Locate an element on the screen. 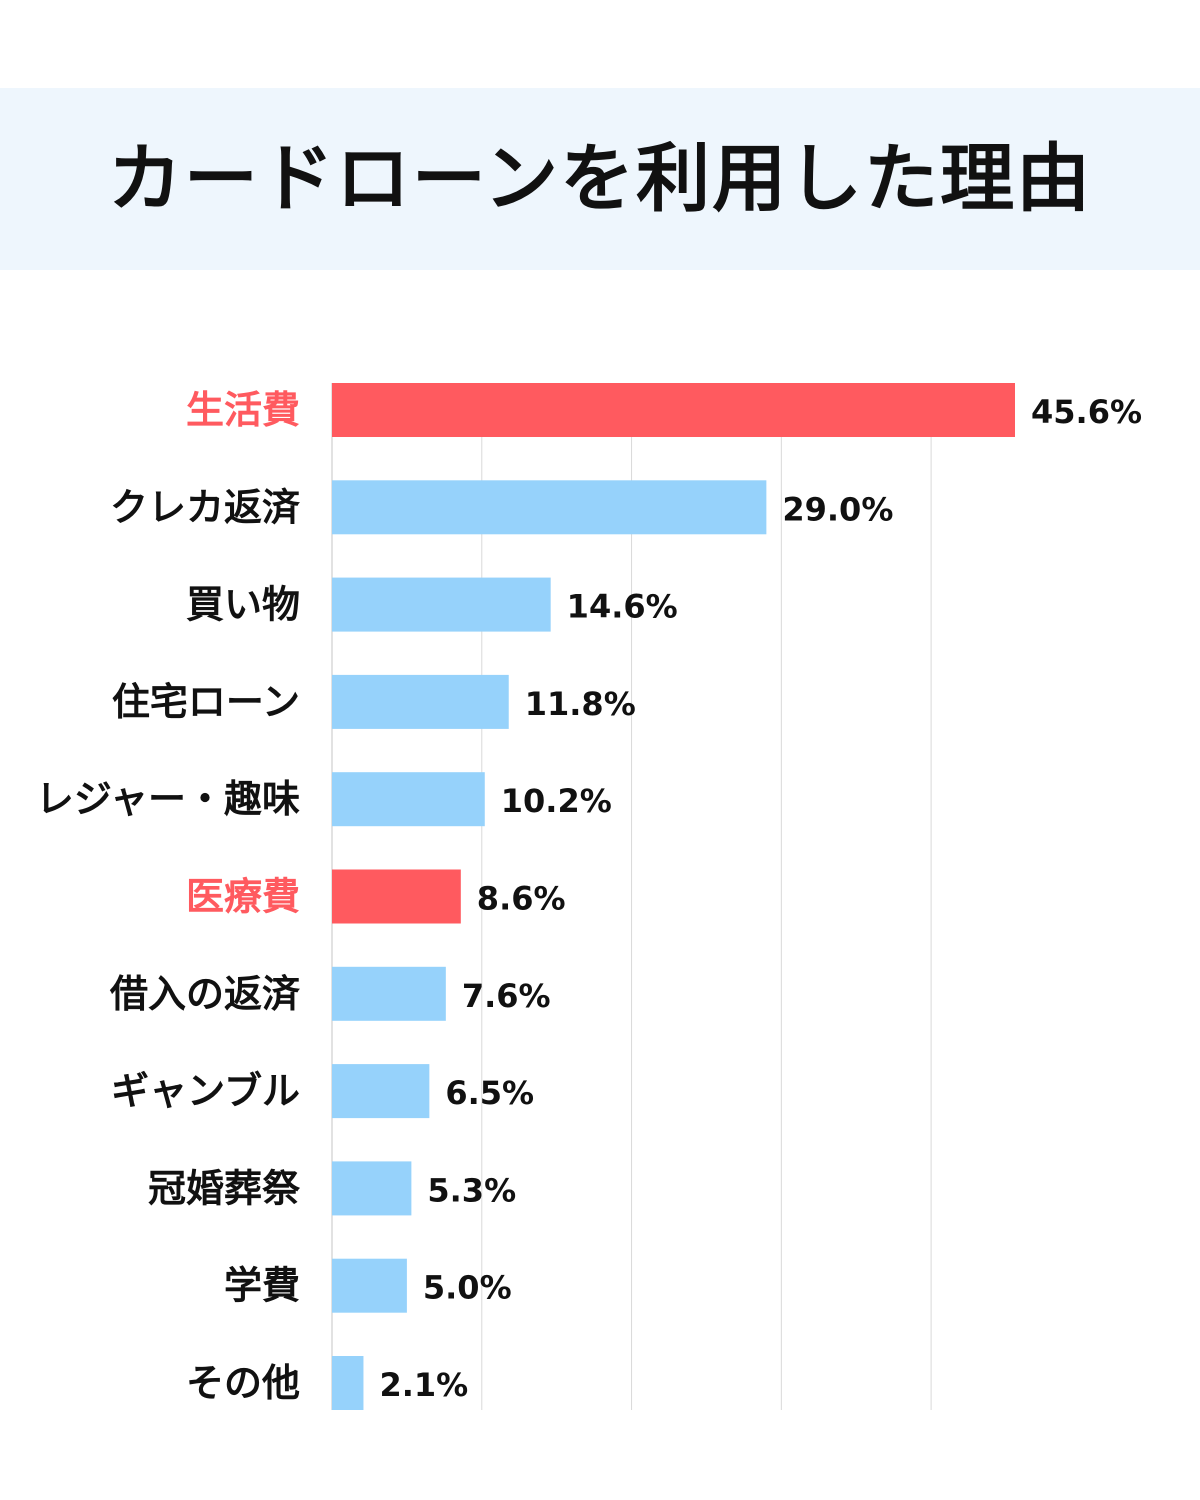  value-label: 7.6% is located at coordinates (506, 996).